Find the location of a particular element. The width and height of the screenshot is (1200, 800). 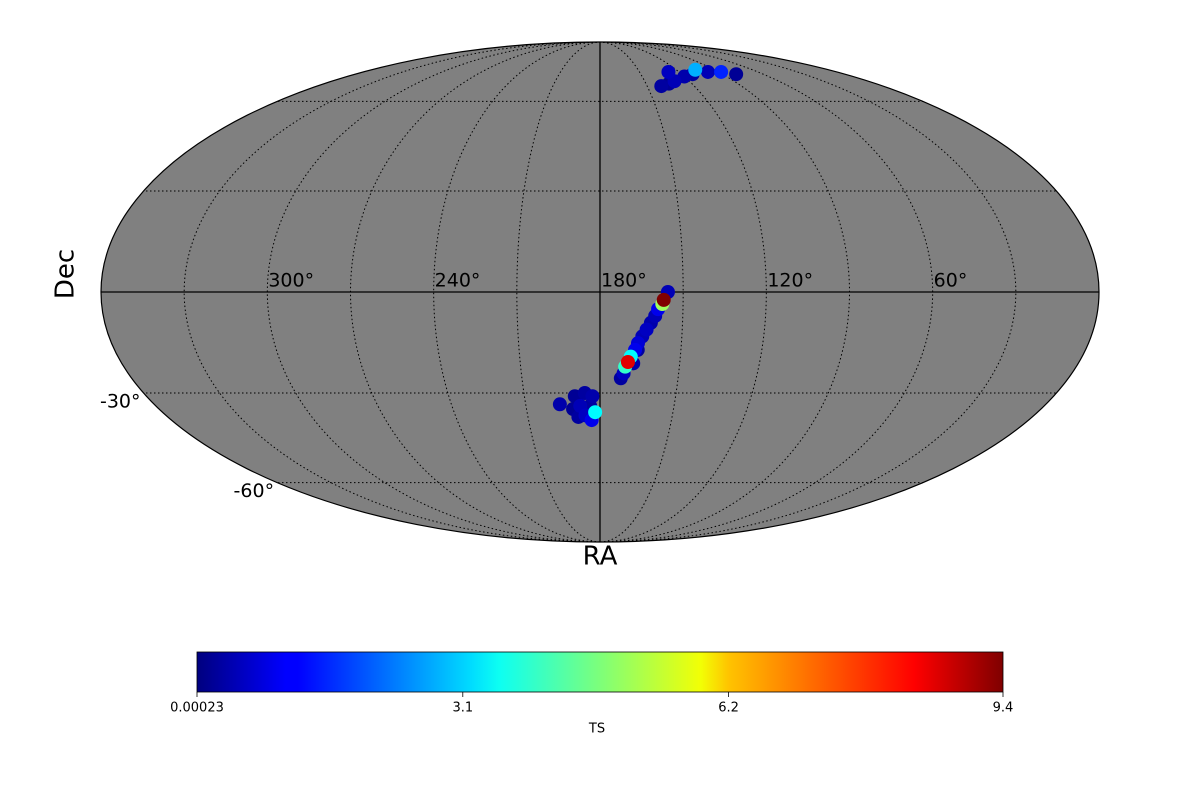

colorbar is located at coordinates (600, 672).